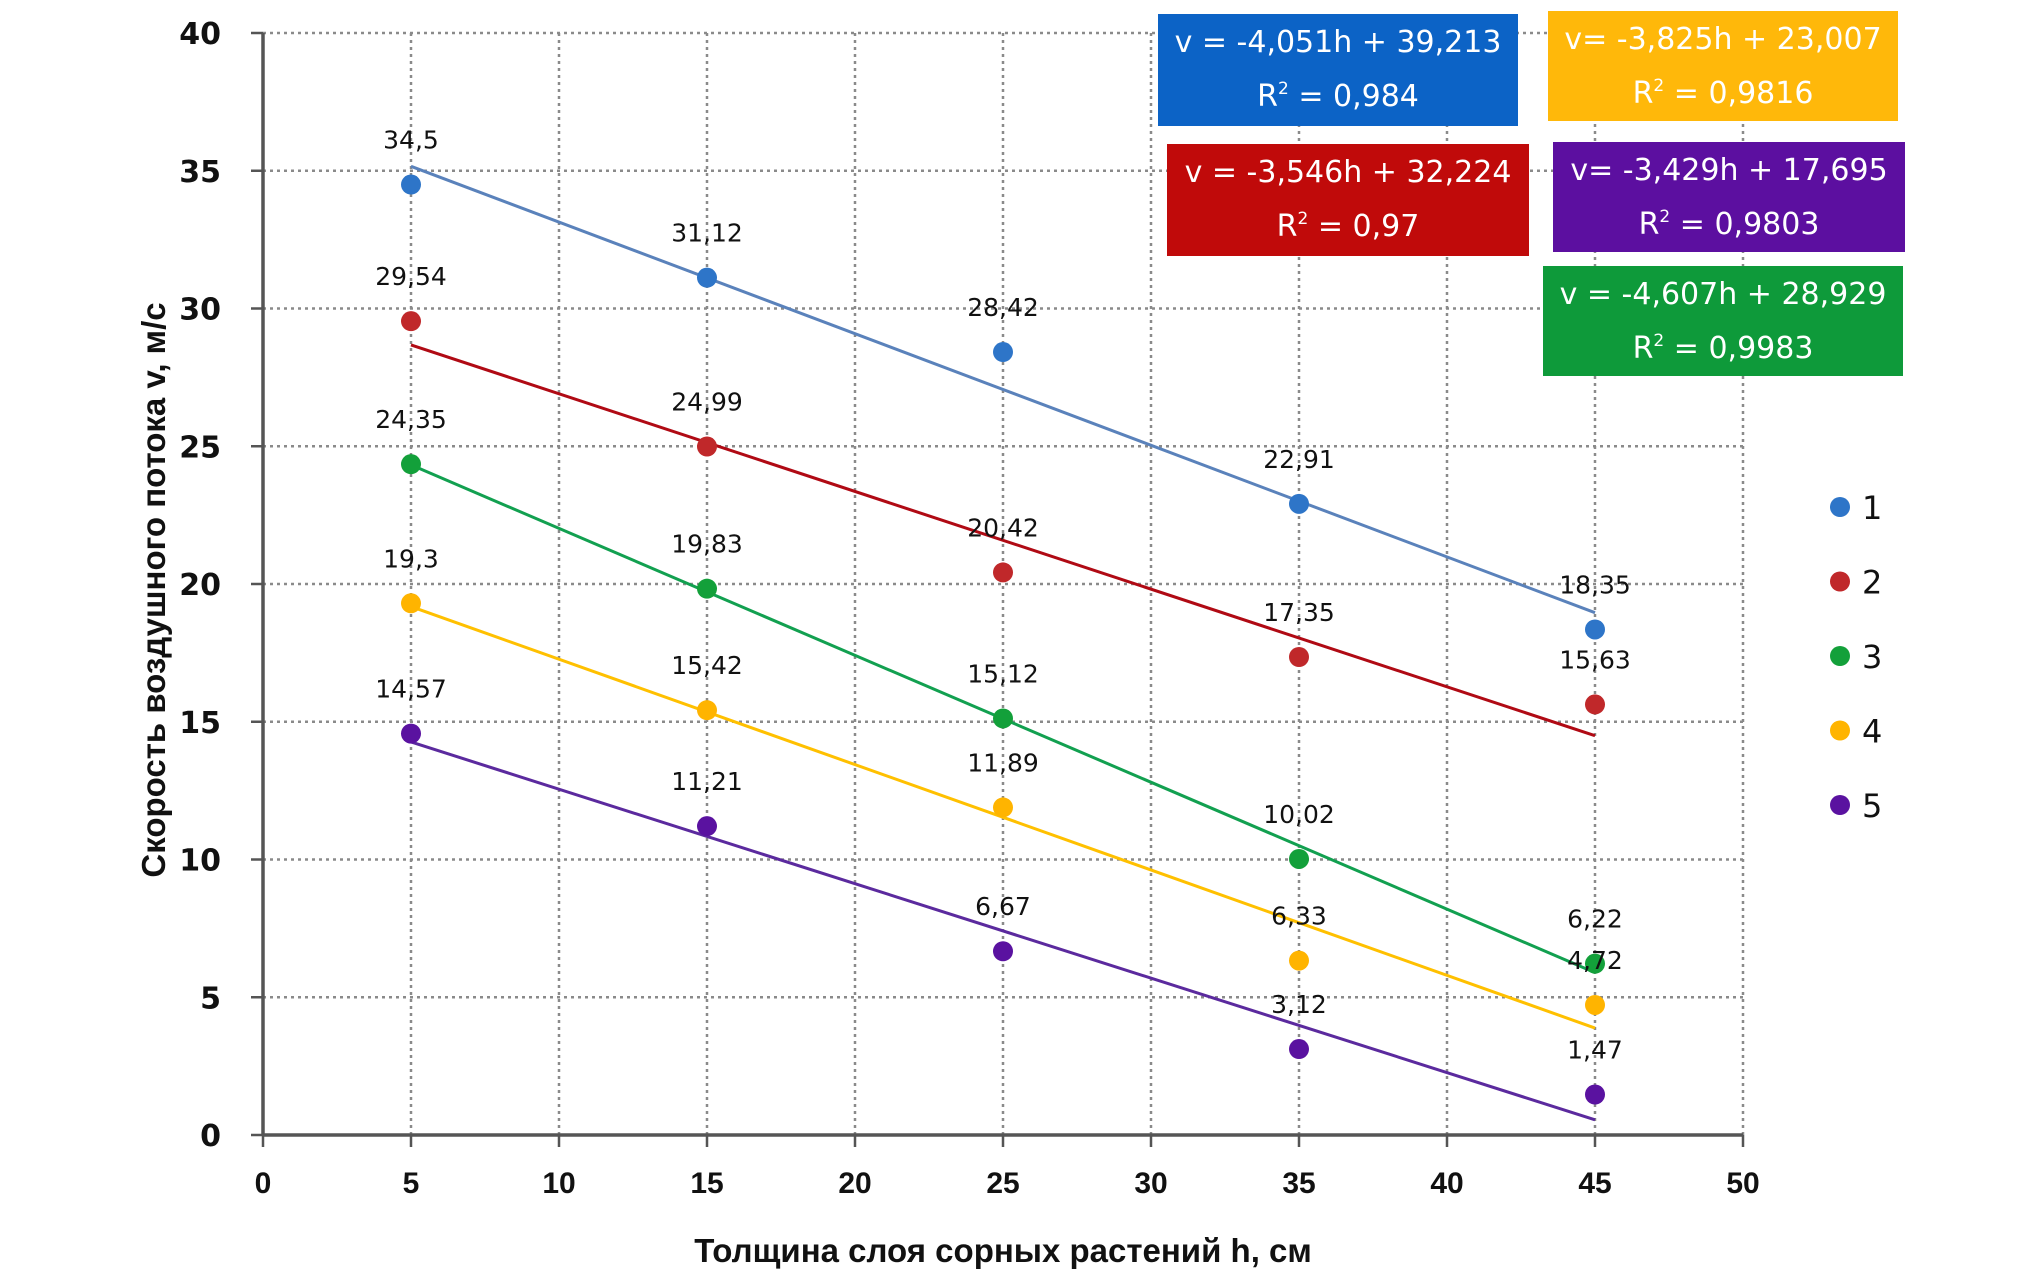 The width and height of the screenshot is (2020, 1276). I want to click on x-tick-label: 50, so click(1742, 1183).